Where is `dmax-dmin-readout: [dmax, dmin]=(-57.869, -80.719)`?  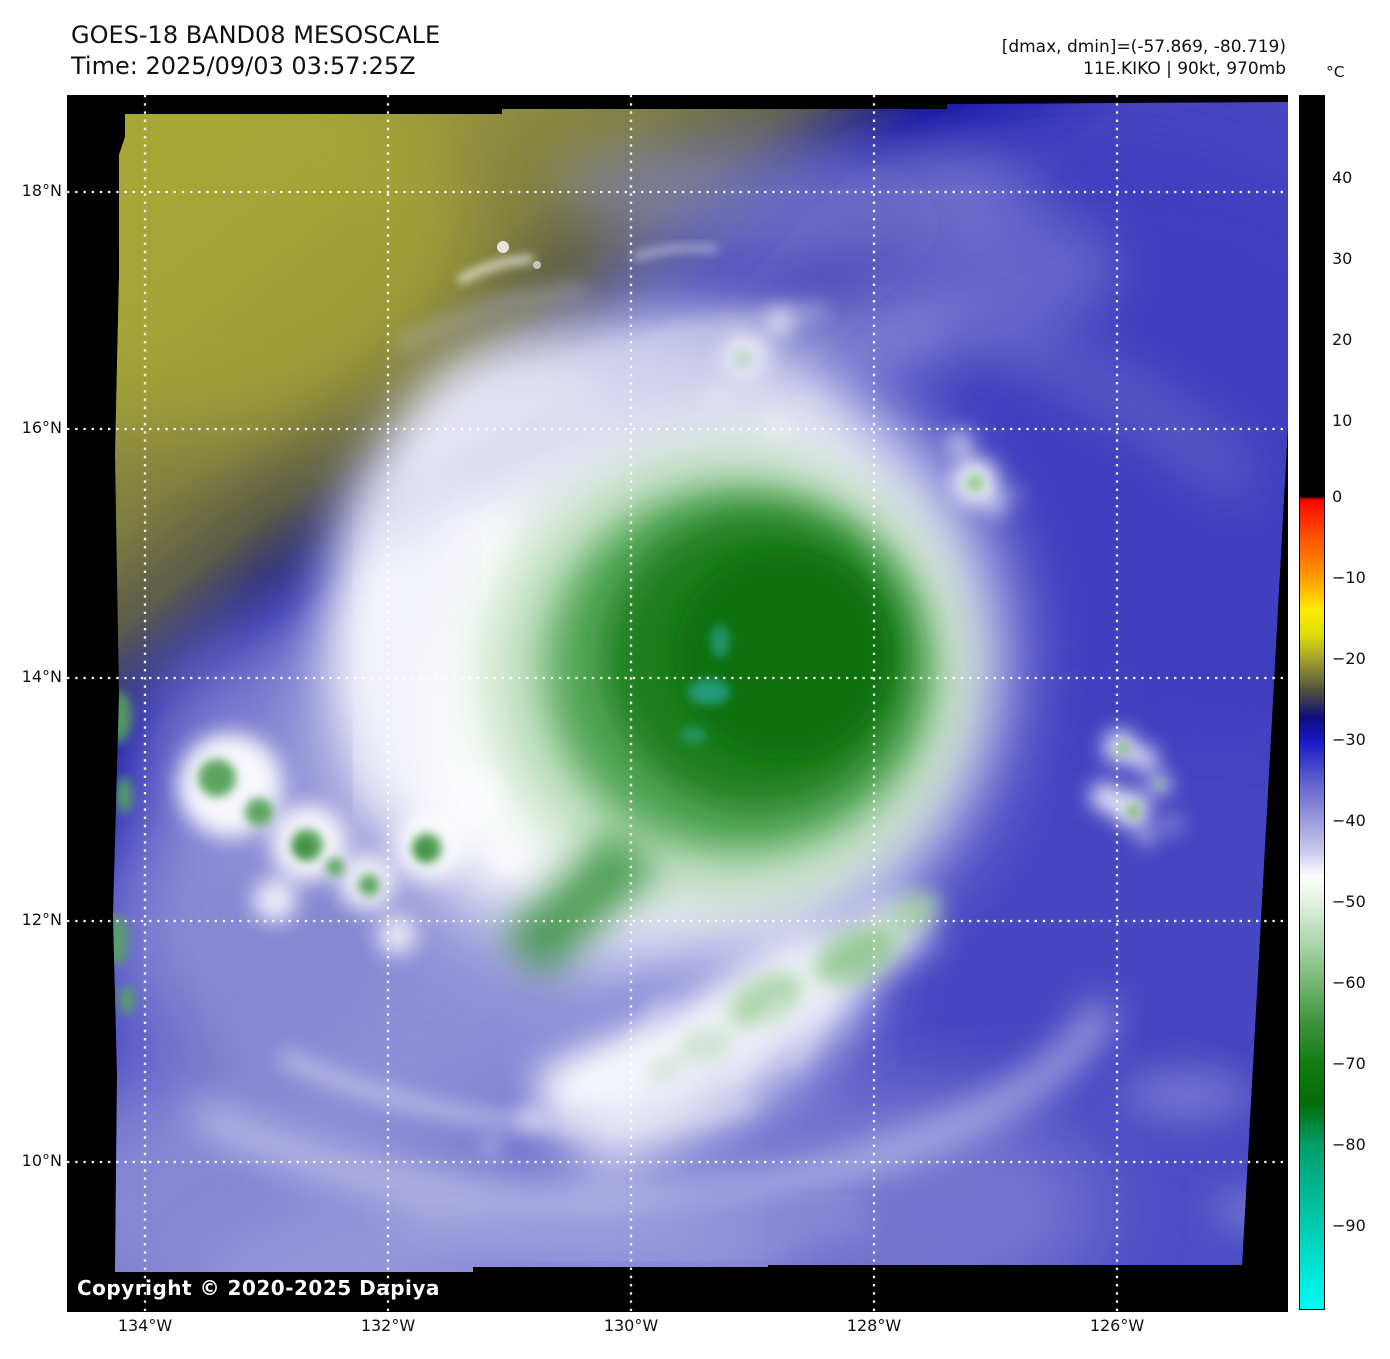 dmax-dmin-readout: [dmax, dmin]=(-57.869, -80.719) is located at coordinates (1143, 47).